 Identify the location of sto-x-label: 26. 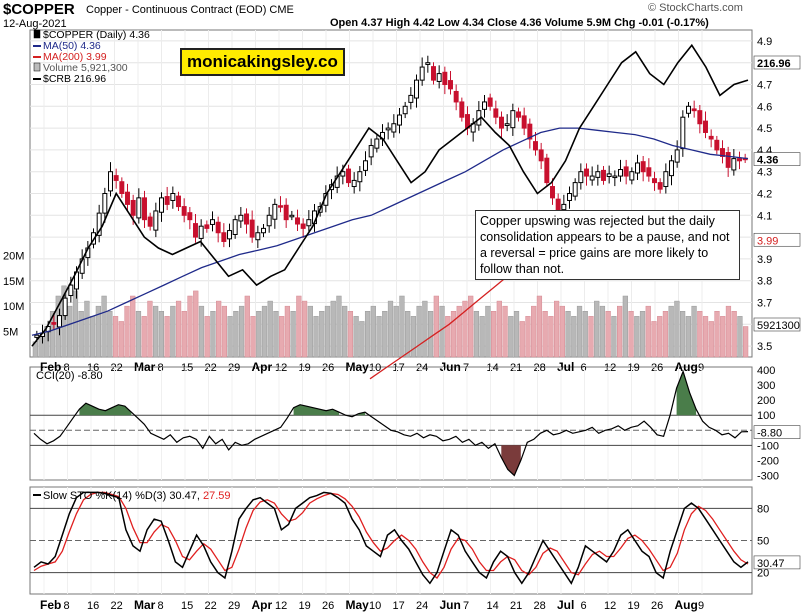
(328, 606).